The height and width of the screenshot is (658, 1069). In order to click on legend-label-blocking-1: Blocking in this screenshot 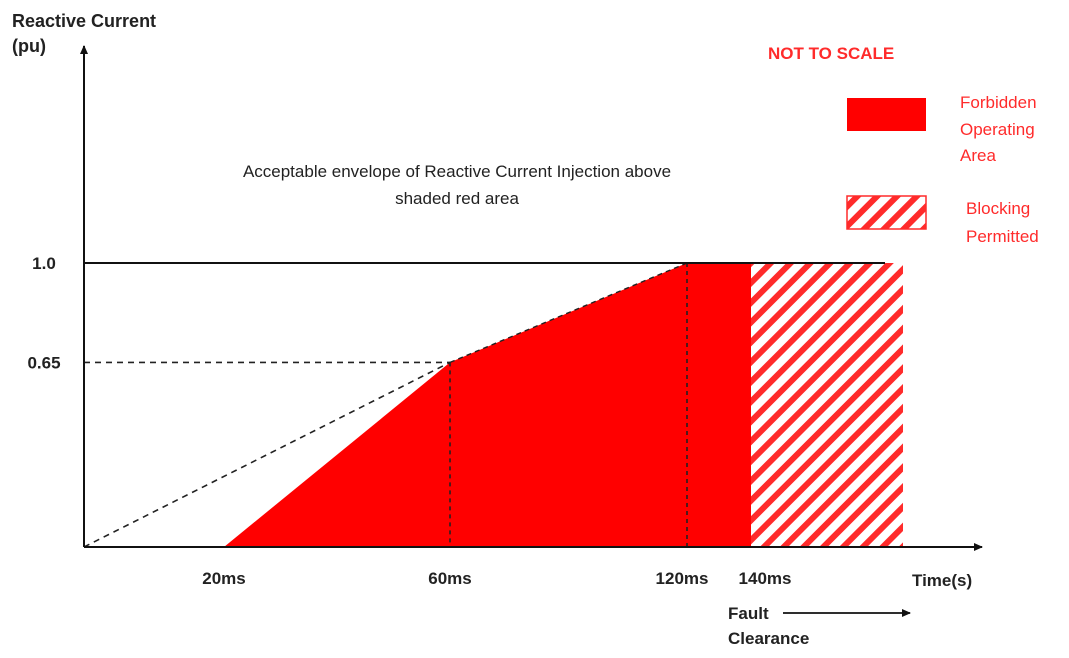, I will do `click(998, 208)`.